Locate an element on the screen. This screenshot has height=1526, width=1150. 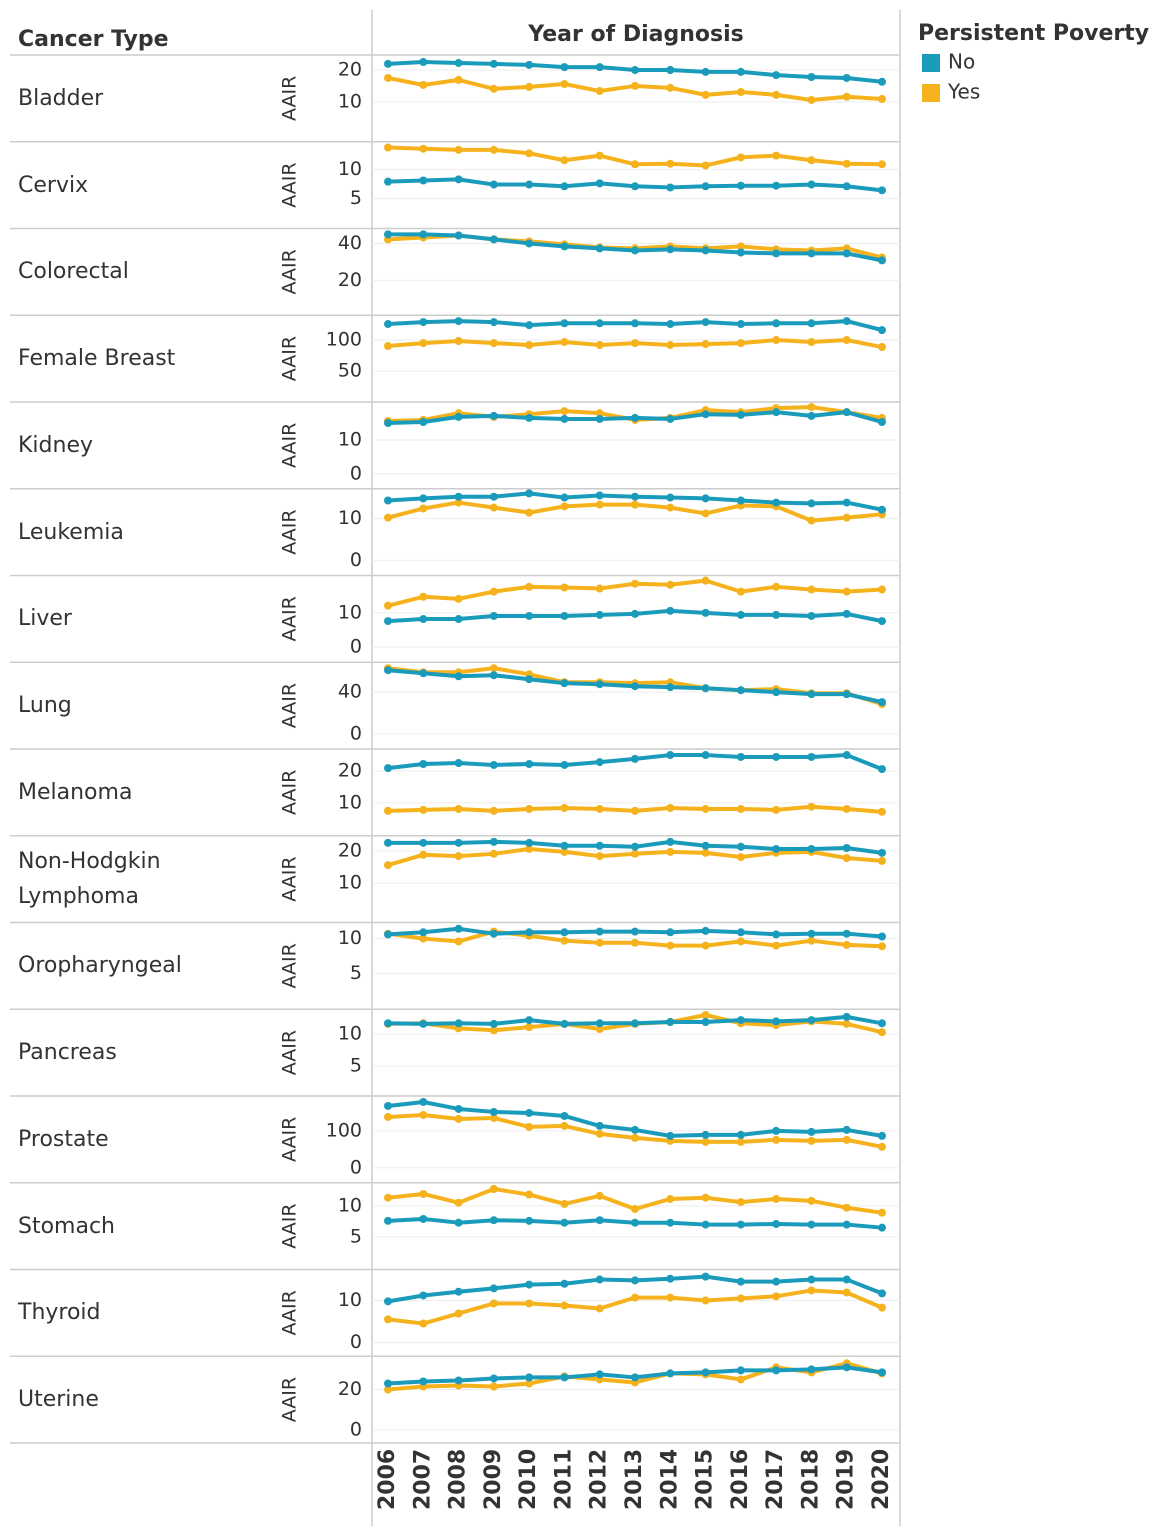
x-tick-label: 2016 is located at coordinates (740, 1479).